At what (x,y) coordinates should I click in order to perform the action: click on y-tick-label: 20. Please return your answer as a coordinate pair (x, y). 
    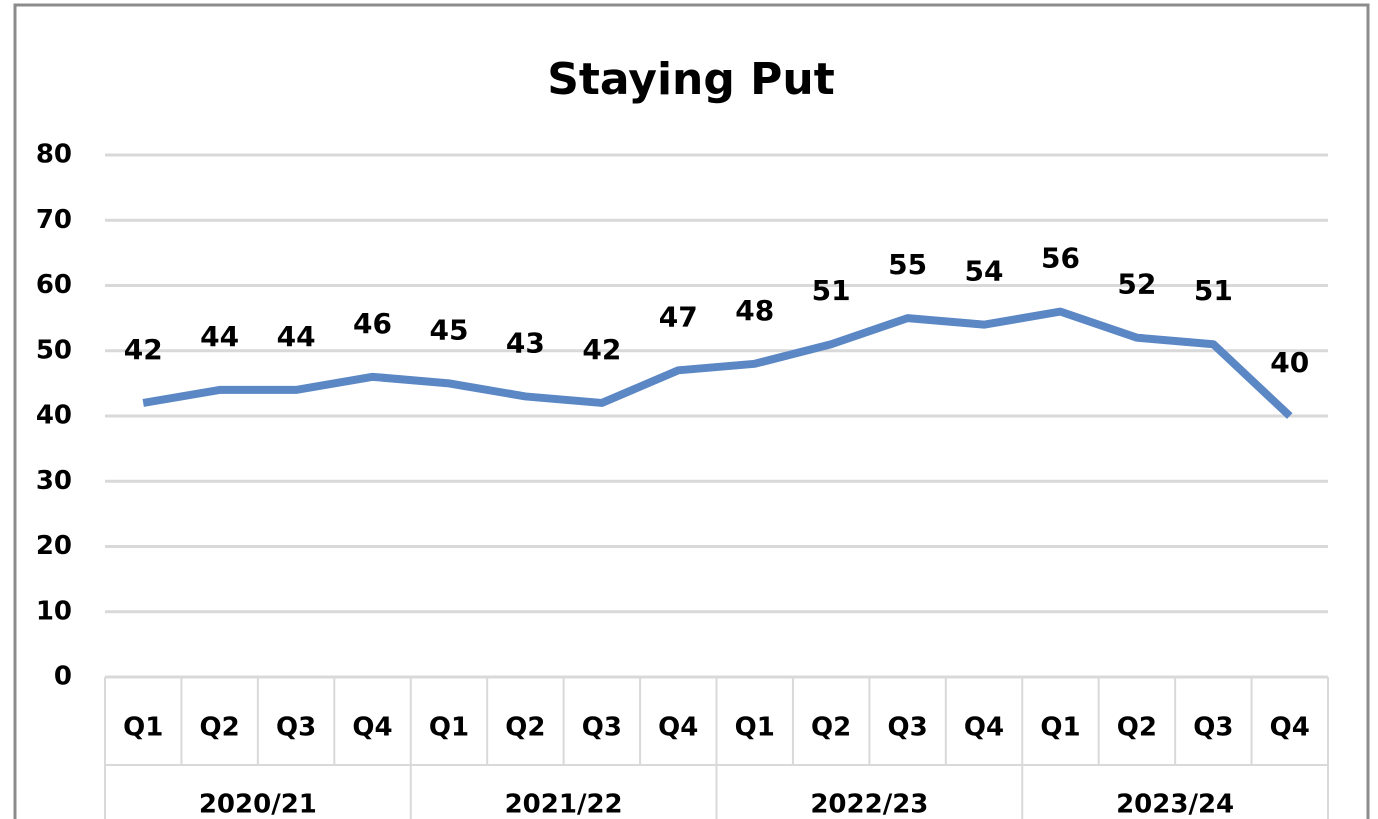
    Looking at the image, I should click on (54, 546).